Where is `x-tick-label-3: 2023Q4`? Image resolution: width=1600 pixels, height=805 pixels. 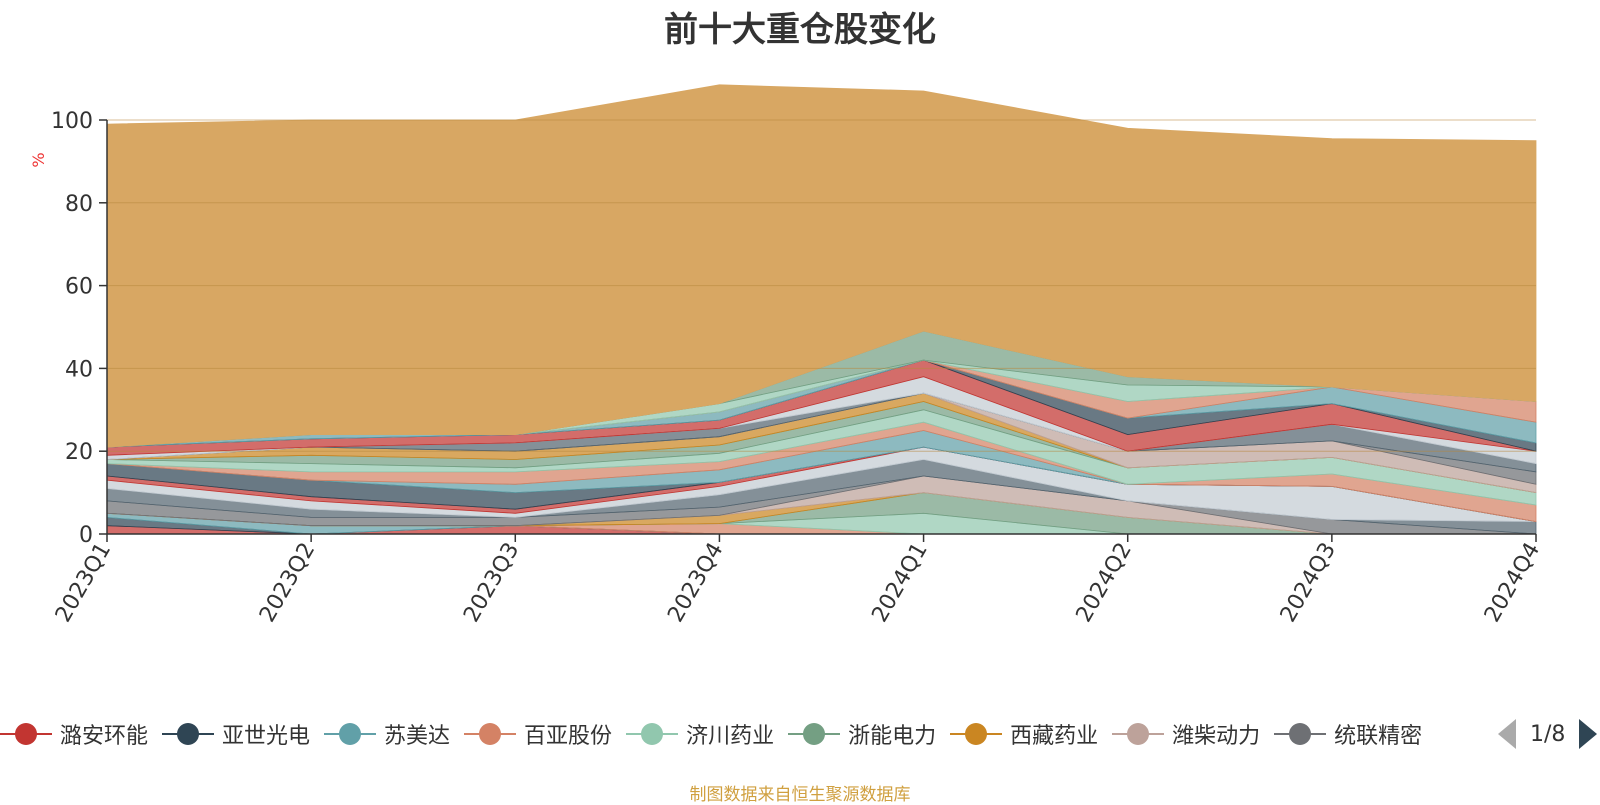
x-tick-label-3: 2023Q4 is located at coordinates (695, 583).